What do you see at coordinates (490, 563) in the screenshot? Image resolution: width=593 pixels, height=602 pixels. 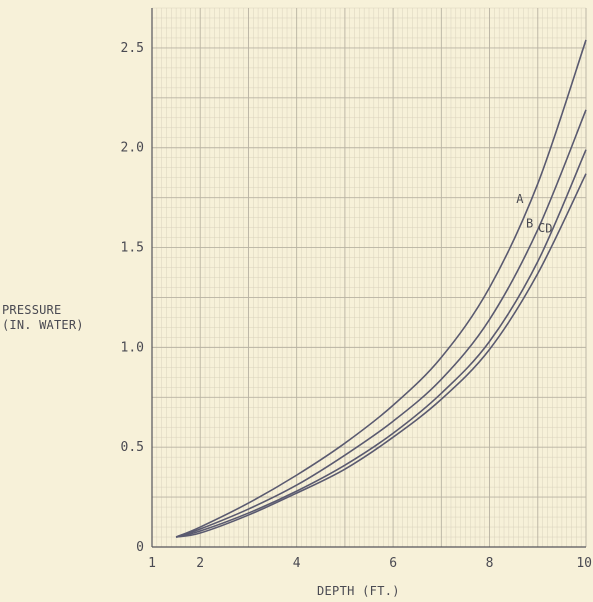 I see `x-tick-label: 8` at bounding box center [490, 563].